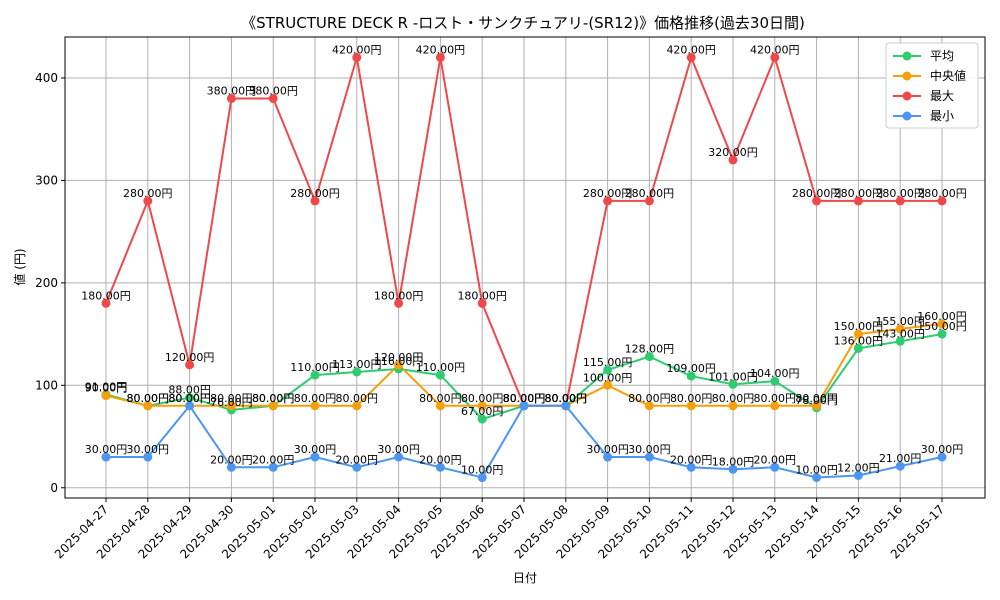 This screenshot has width=1000, height=600. I want to click on data-label: 150.00円, so click(942, 326).